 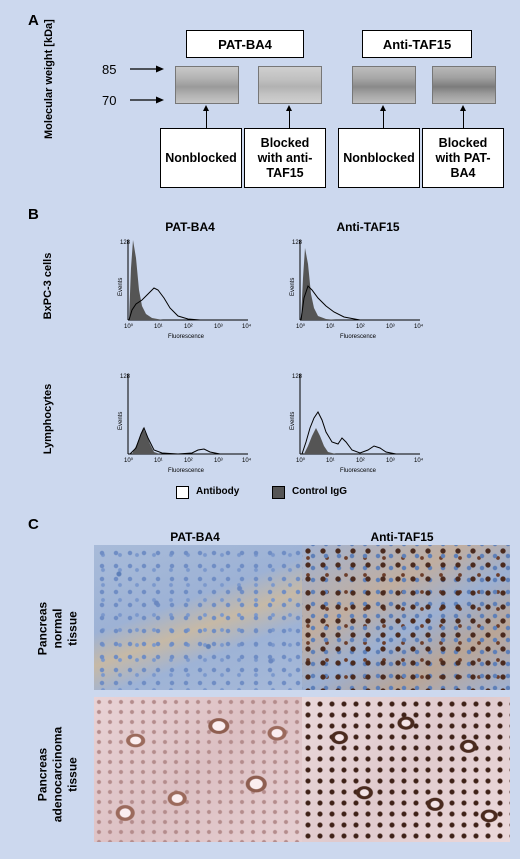 I want to click on mw-marker-70: 70, so click(x=109, y=100).